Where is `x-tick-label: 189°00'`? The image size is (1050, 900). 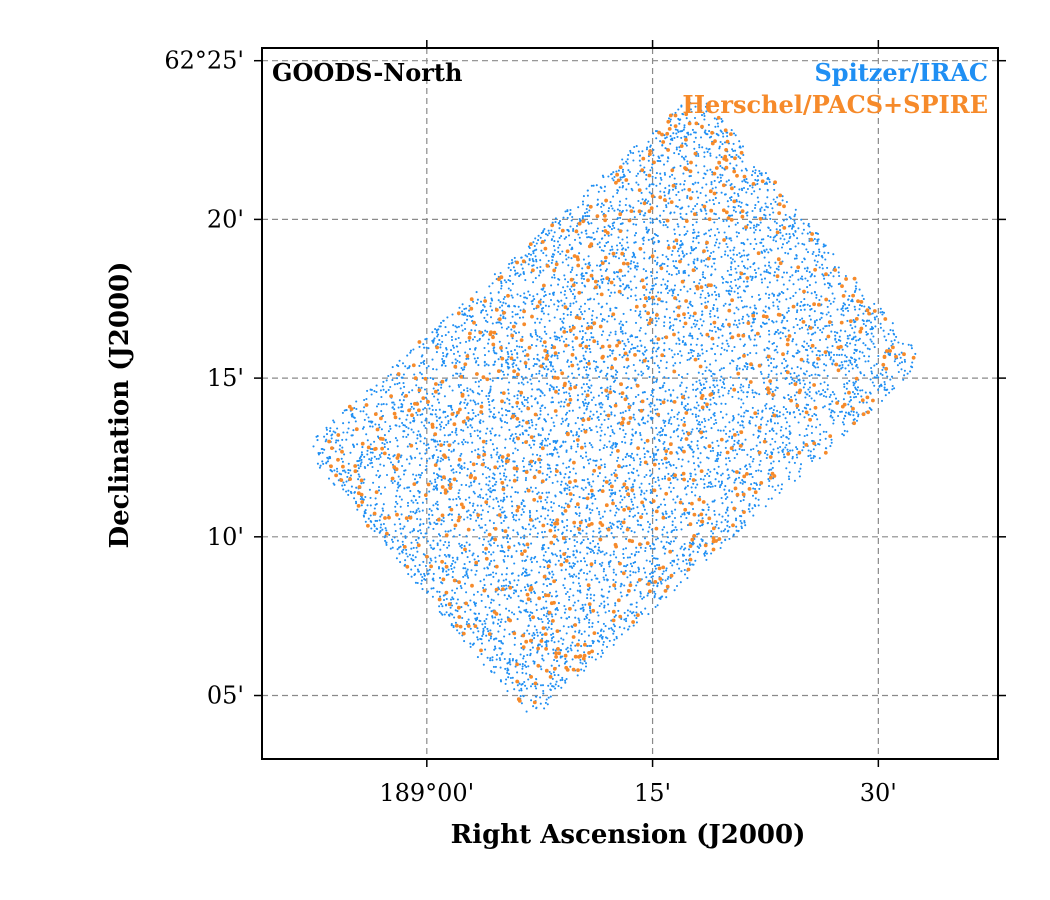
x-tick-label: 189°00' is located at coordinates (426, 793).